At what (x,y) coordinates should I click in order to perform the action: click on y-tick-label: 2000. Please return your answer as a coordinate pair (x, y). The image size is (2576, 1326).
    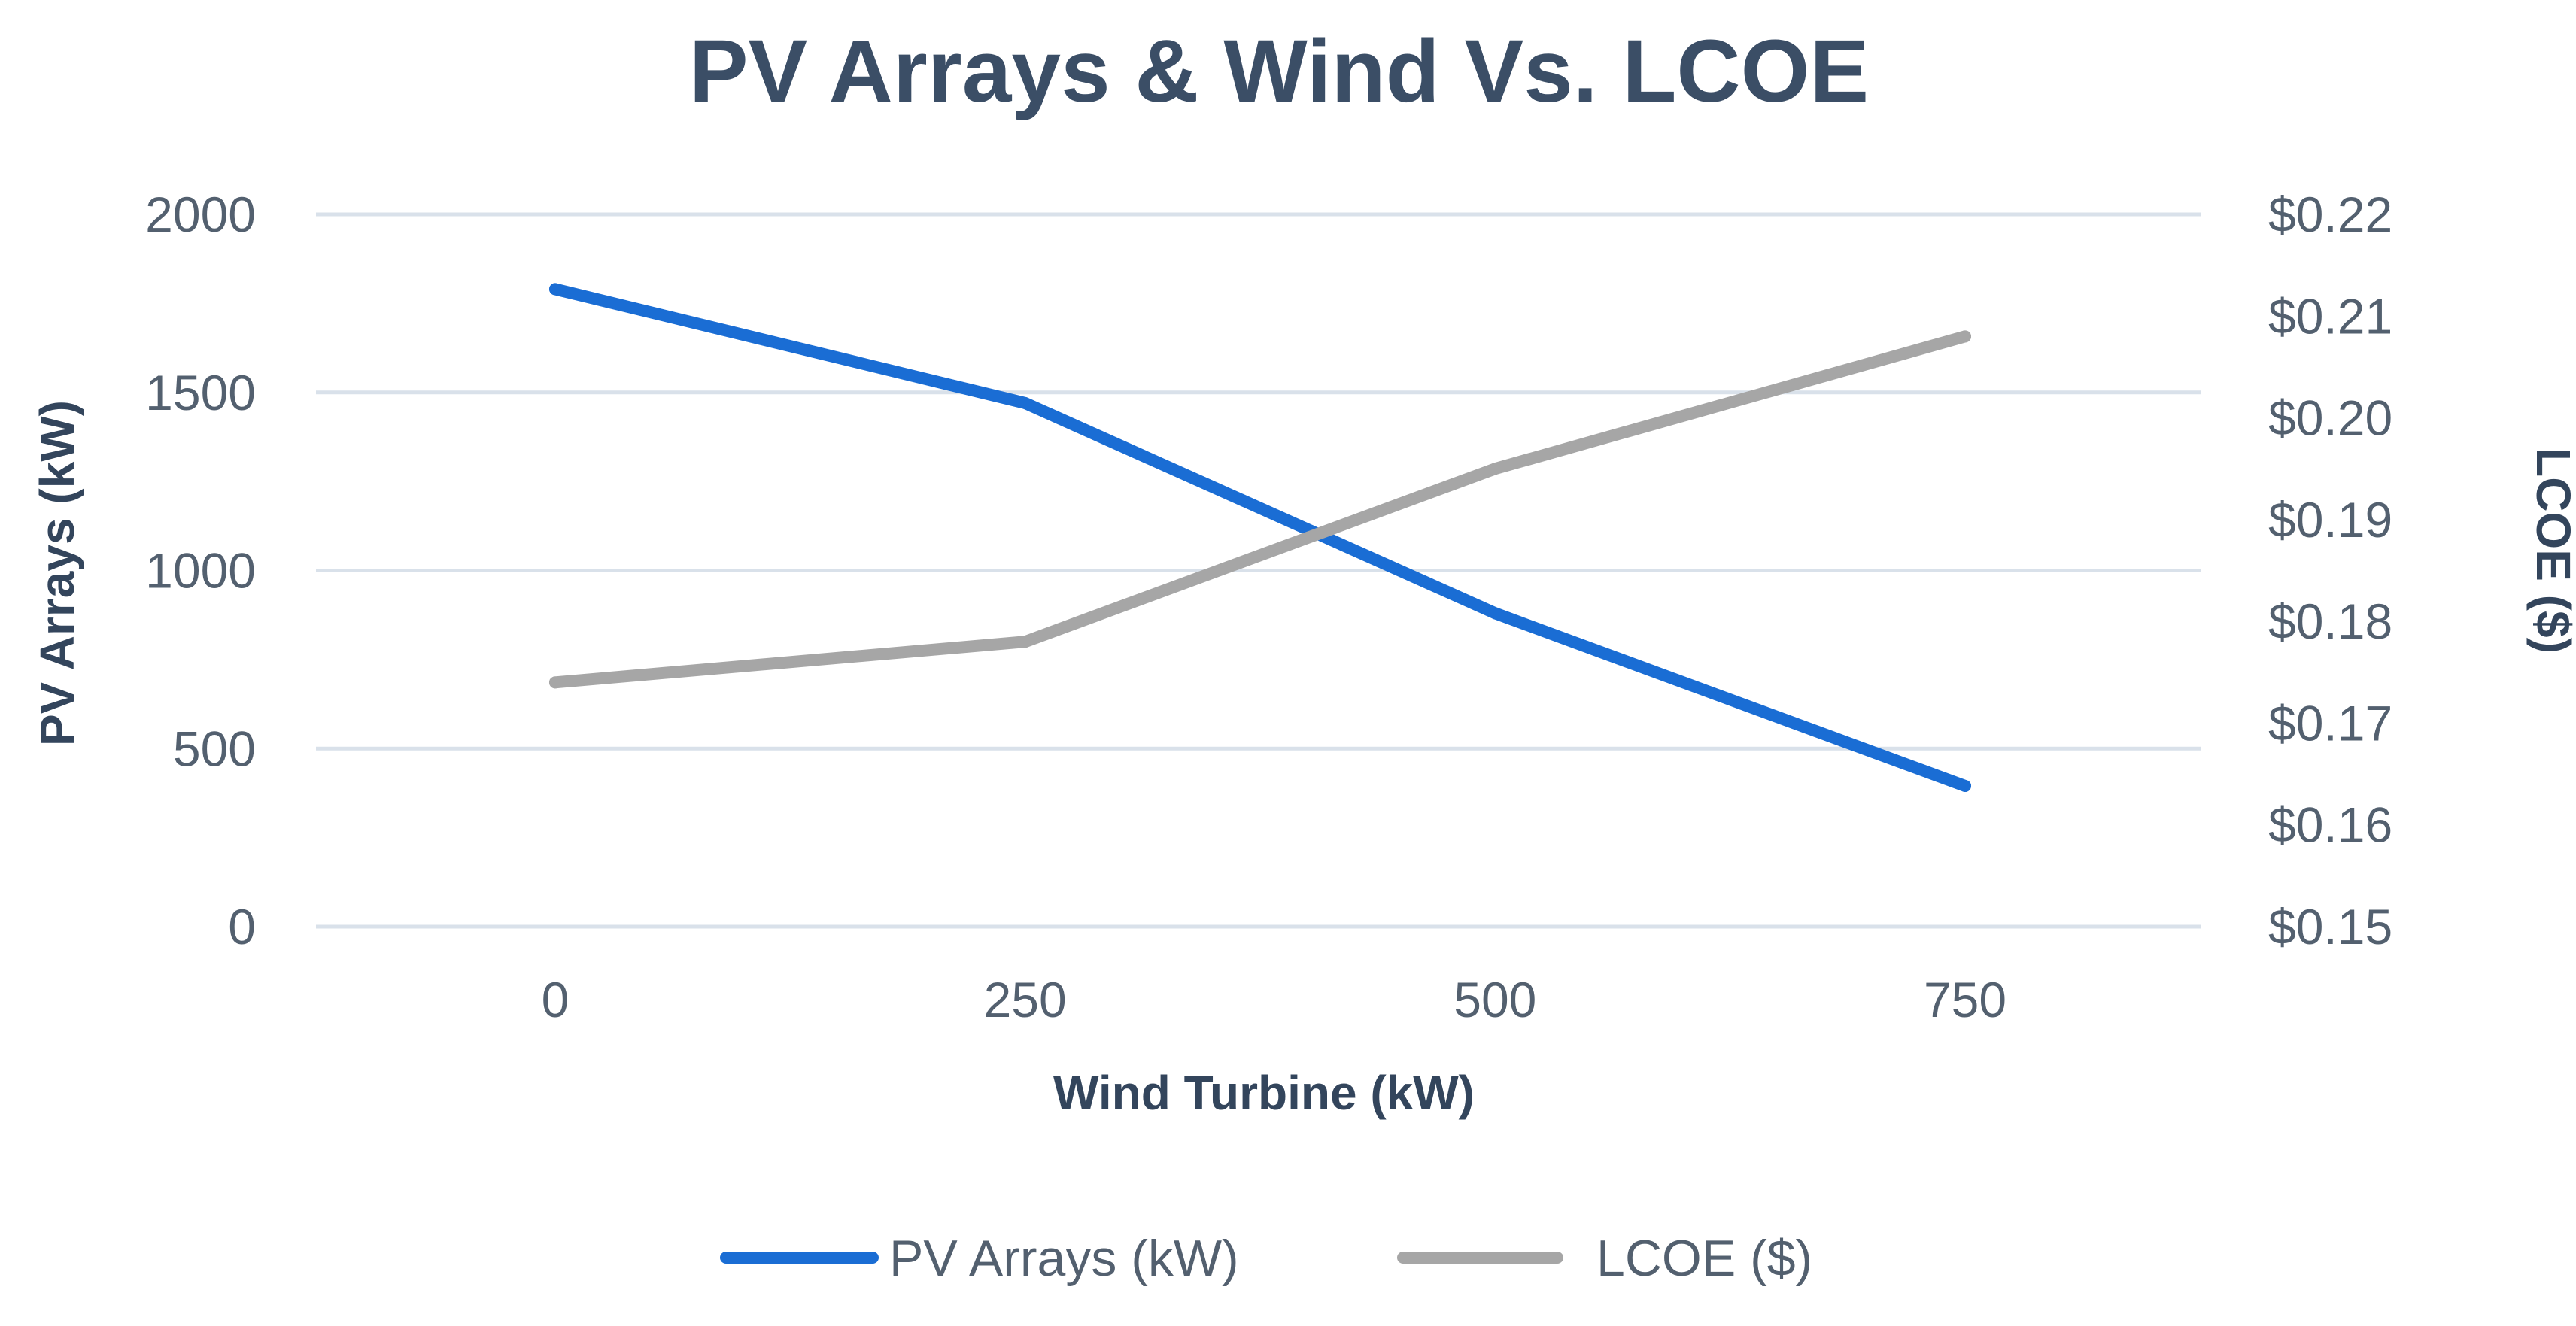
    Looking at the image, I should click on (201, 214).